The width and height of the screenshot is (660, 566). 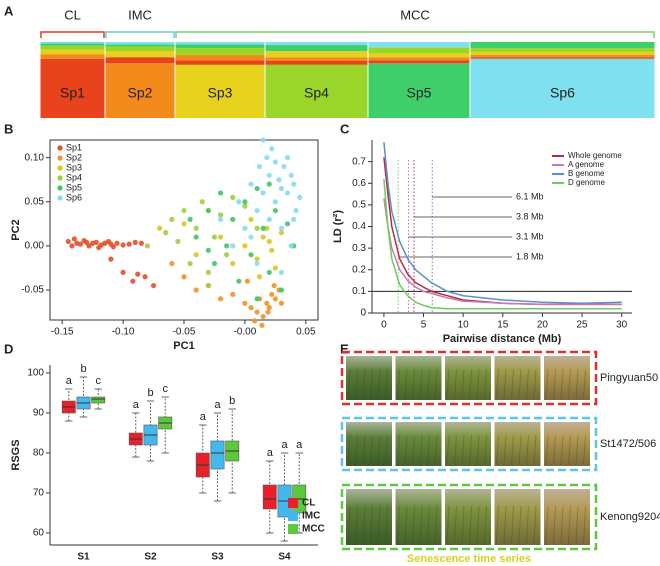 What do you see at coordinates (363, 313) in the screenshot?
I see `y-tick-label: 0` at bounding box center [363, 313].